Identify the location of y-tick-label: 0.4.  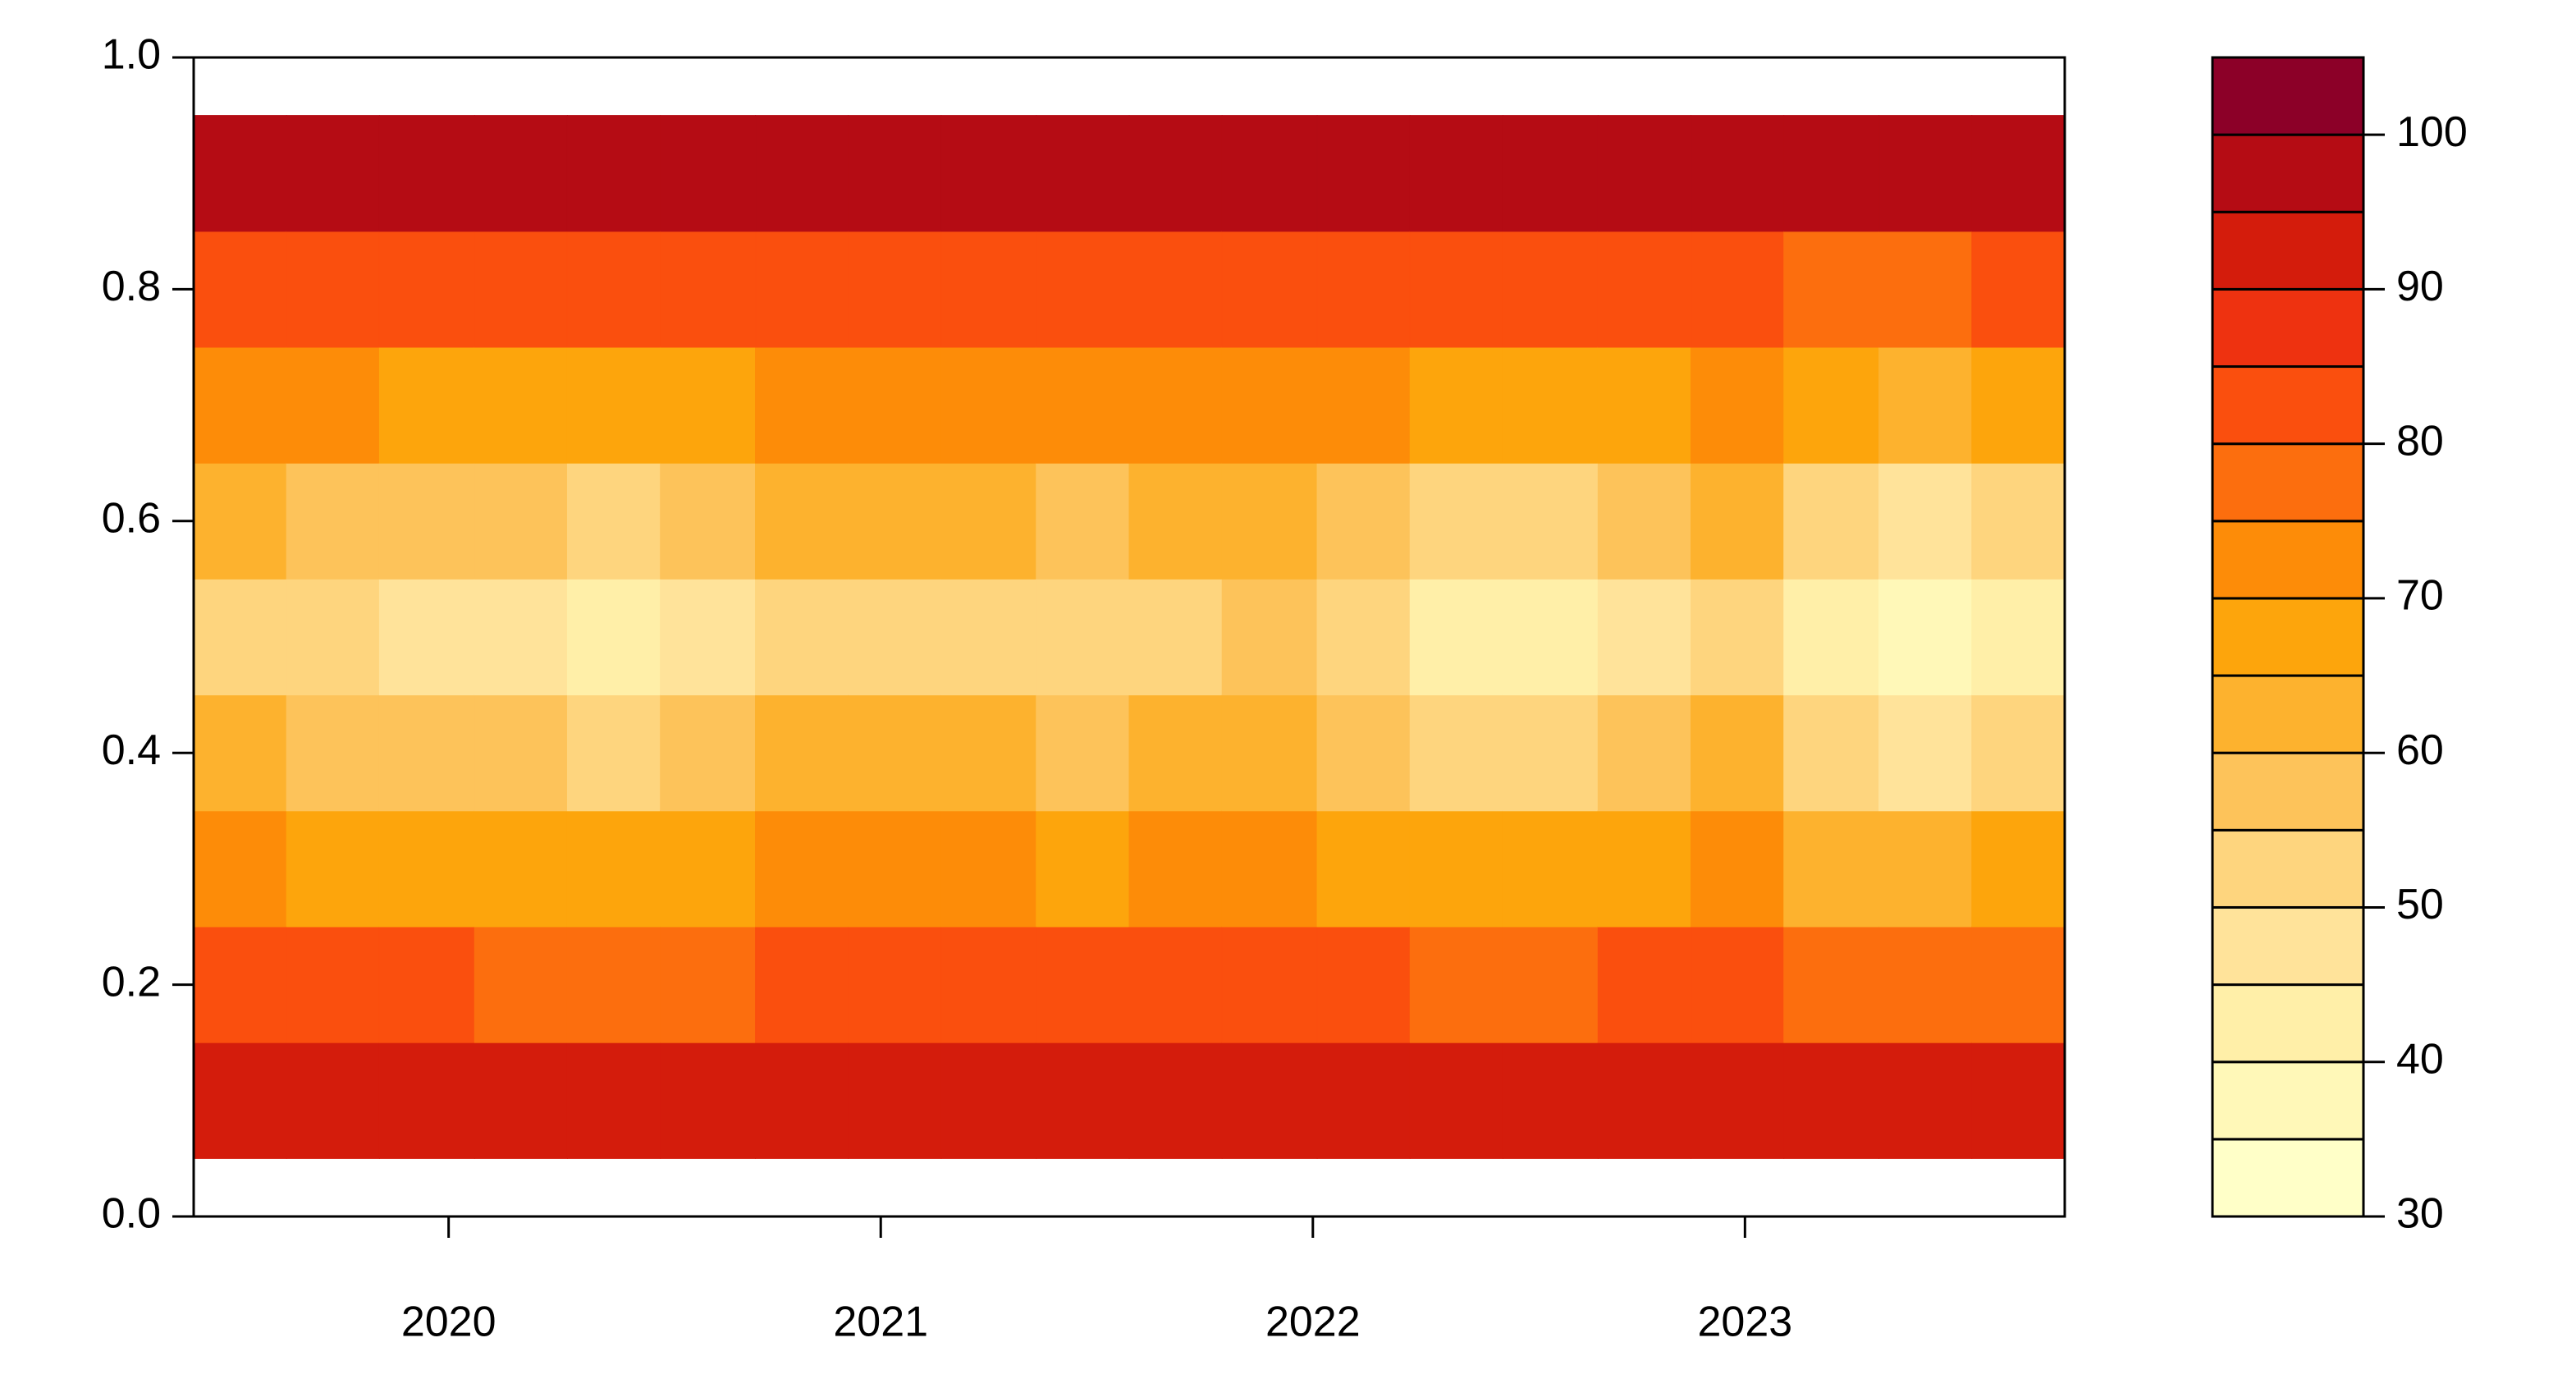
(131, 750).